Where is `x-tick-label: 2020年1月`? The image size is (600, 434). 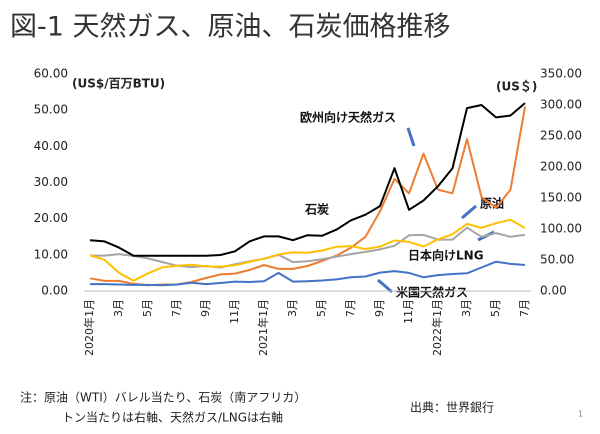 x-tick-label: 2020年1月 is located at coordinates (89, 327).